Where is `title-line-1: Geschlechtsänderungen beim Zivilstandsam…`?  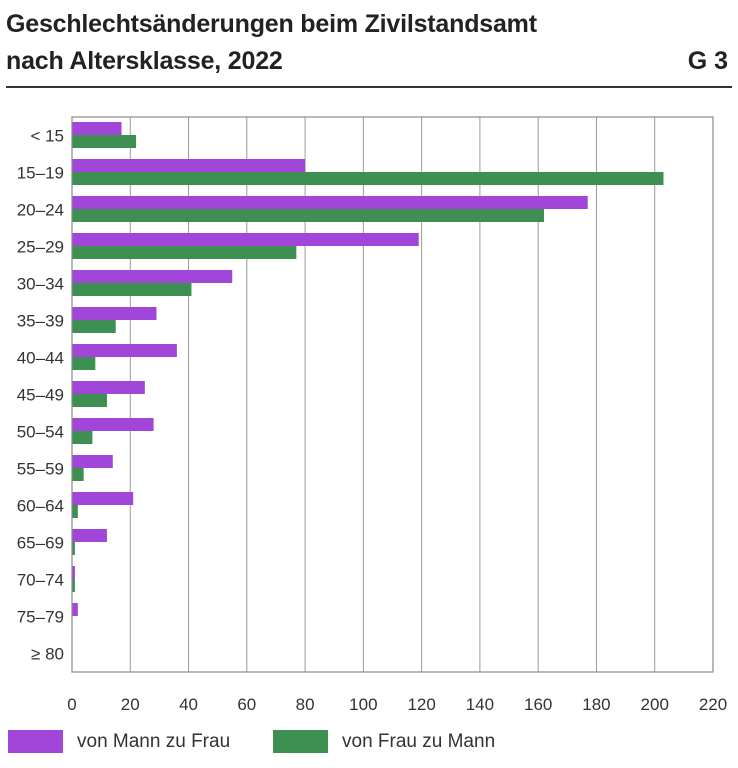 title-line-1: Geschlechtsänderungen beim Zivilstandsam… is located at coordinates (271, 24).